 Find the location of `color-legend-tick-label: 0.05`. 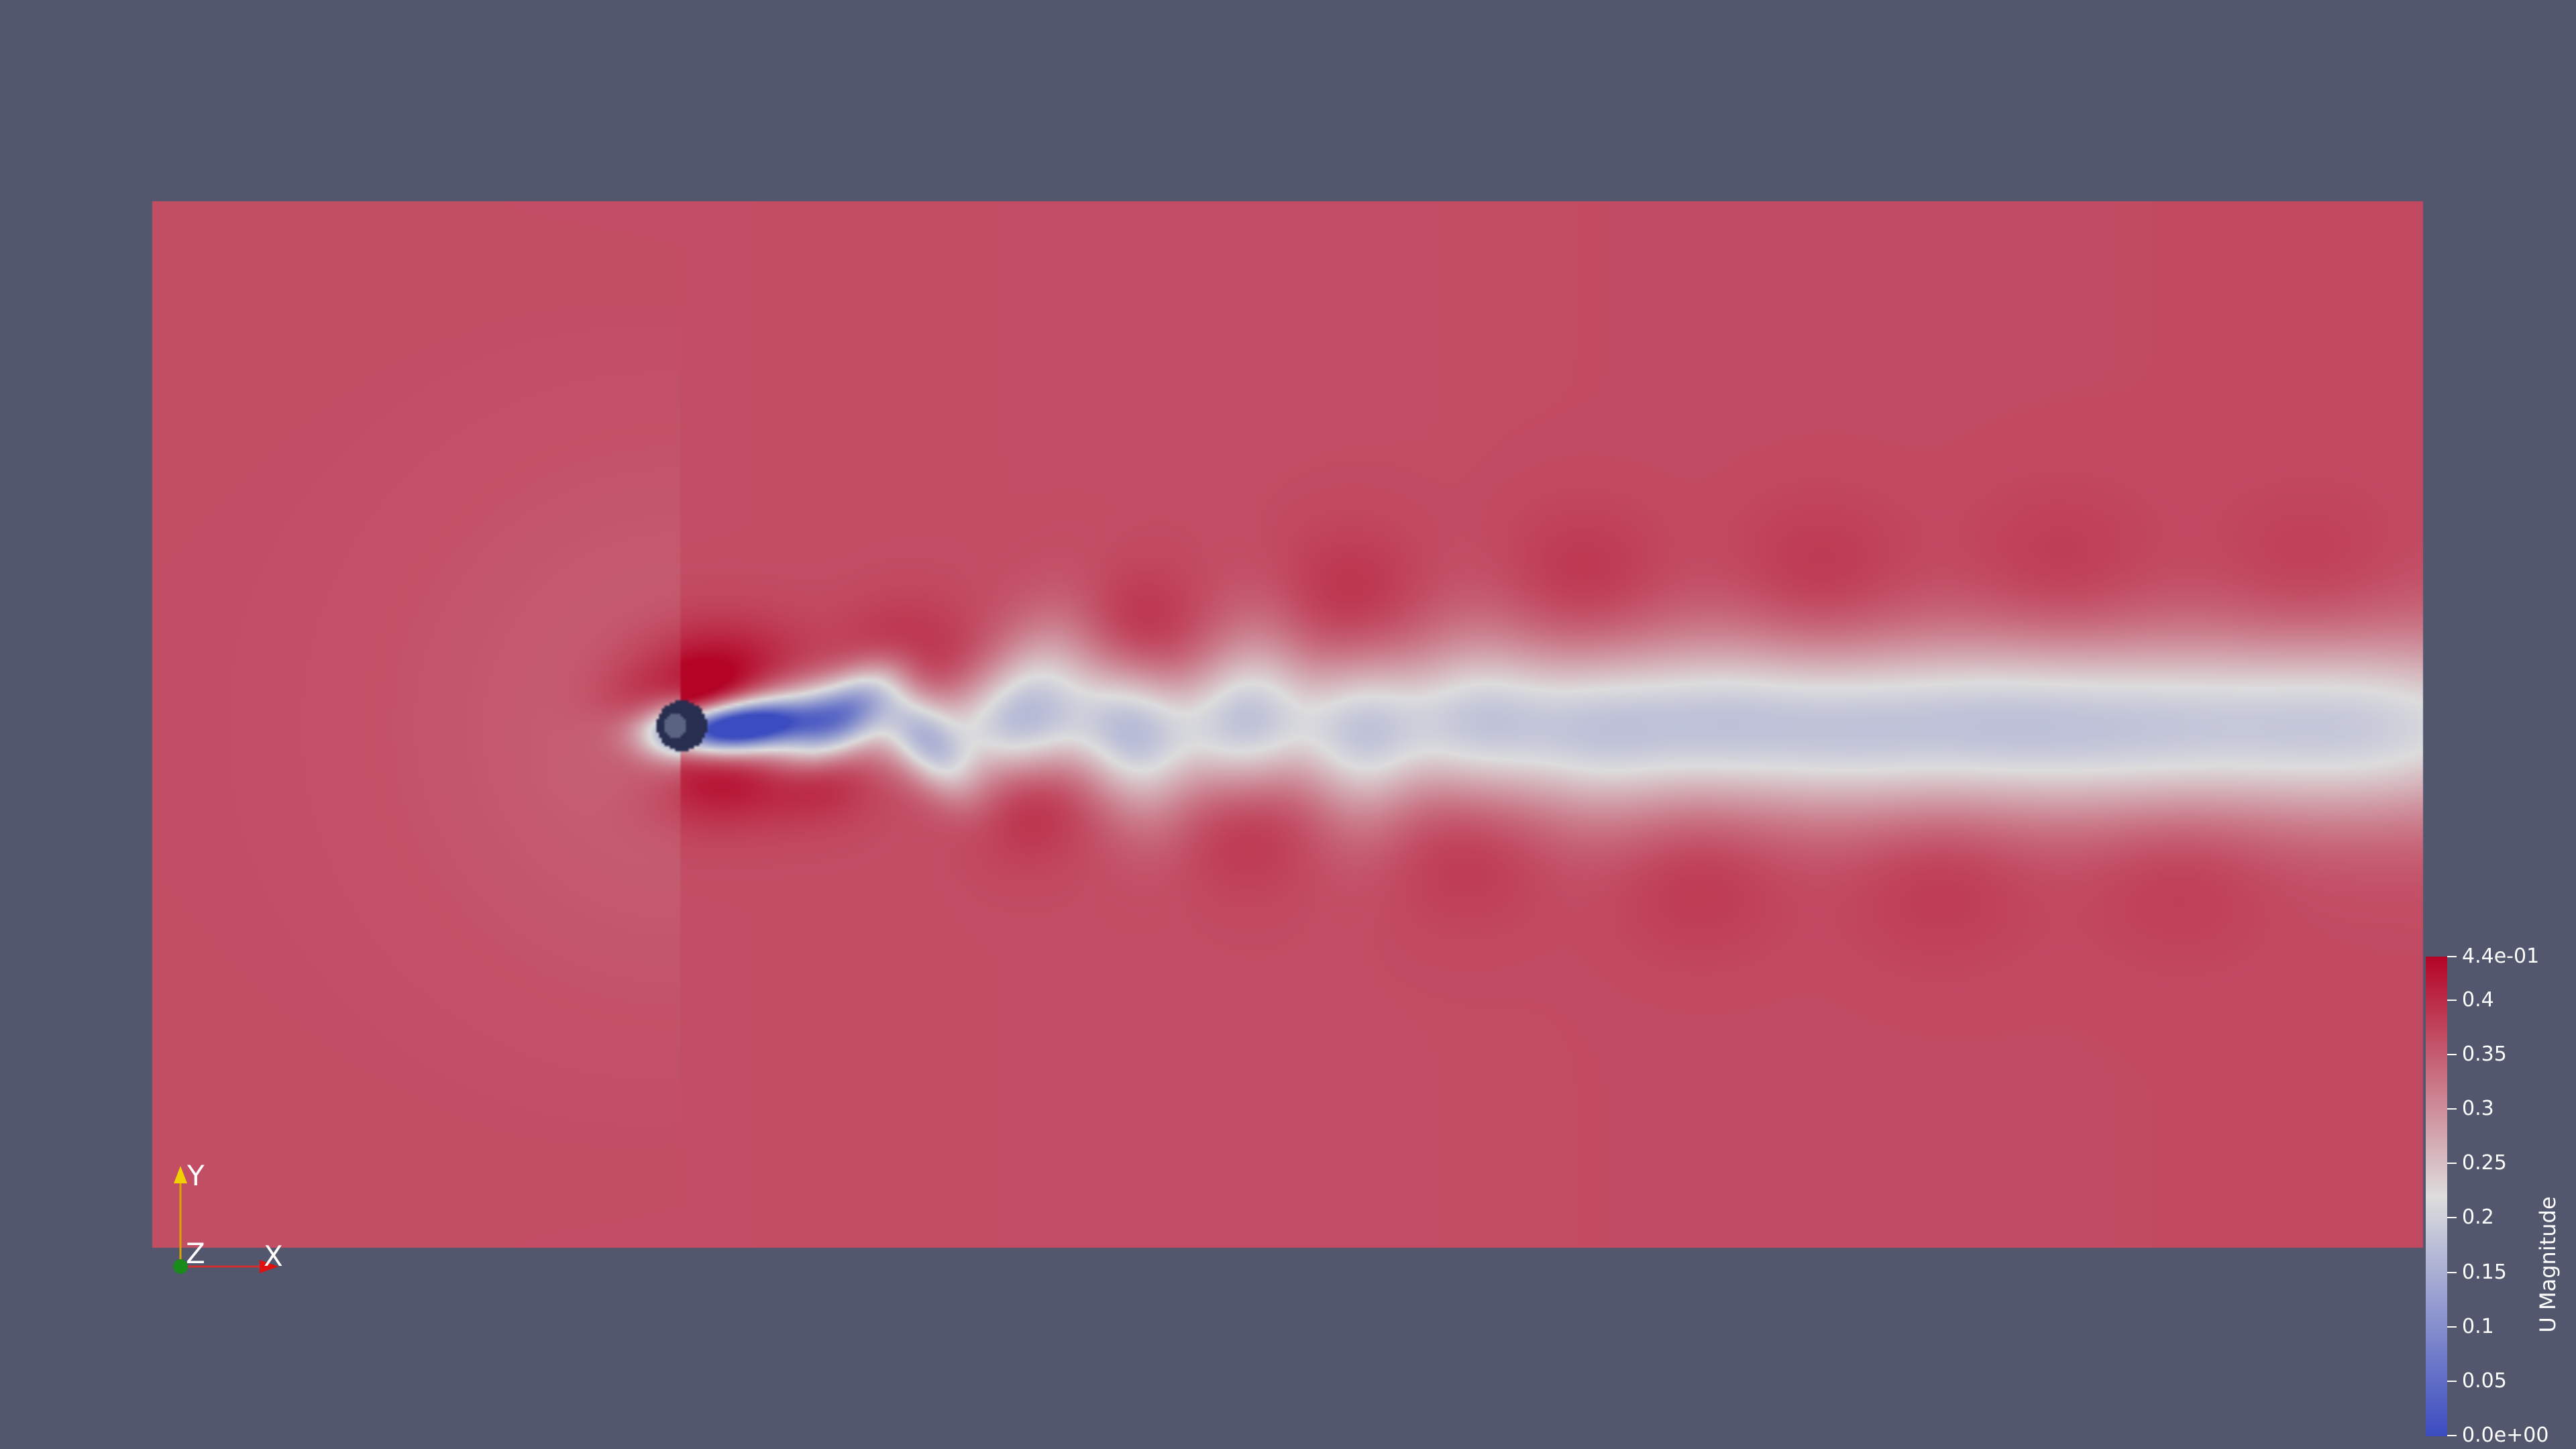

color-legend-tick-label: 0.05 is located at coordinates (2484, 1380).